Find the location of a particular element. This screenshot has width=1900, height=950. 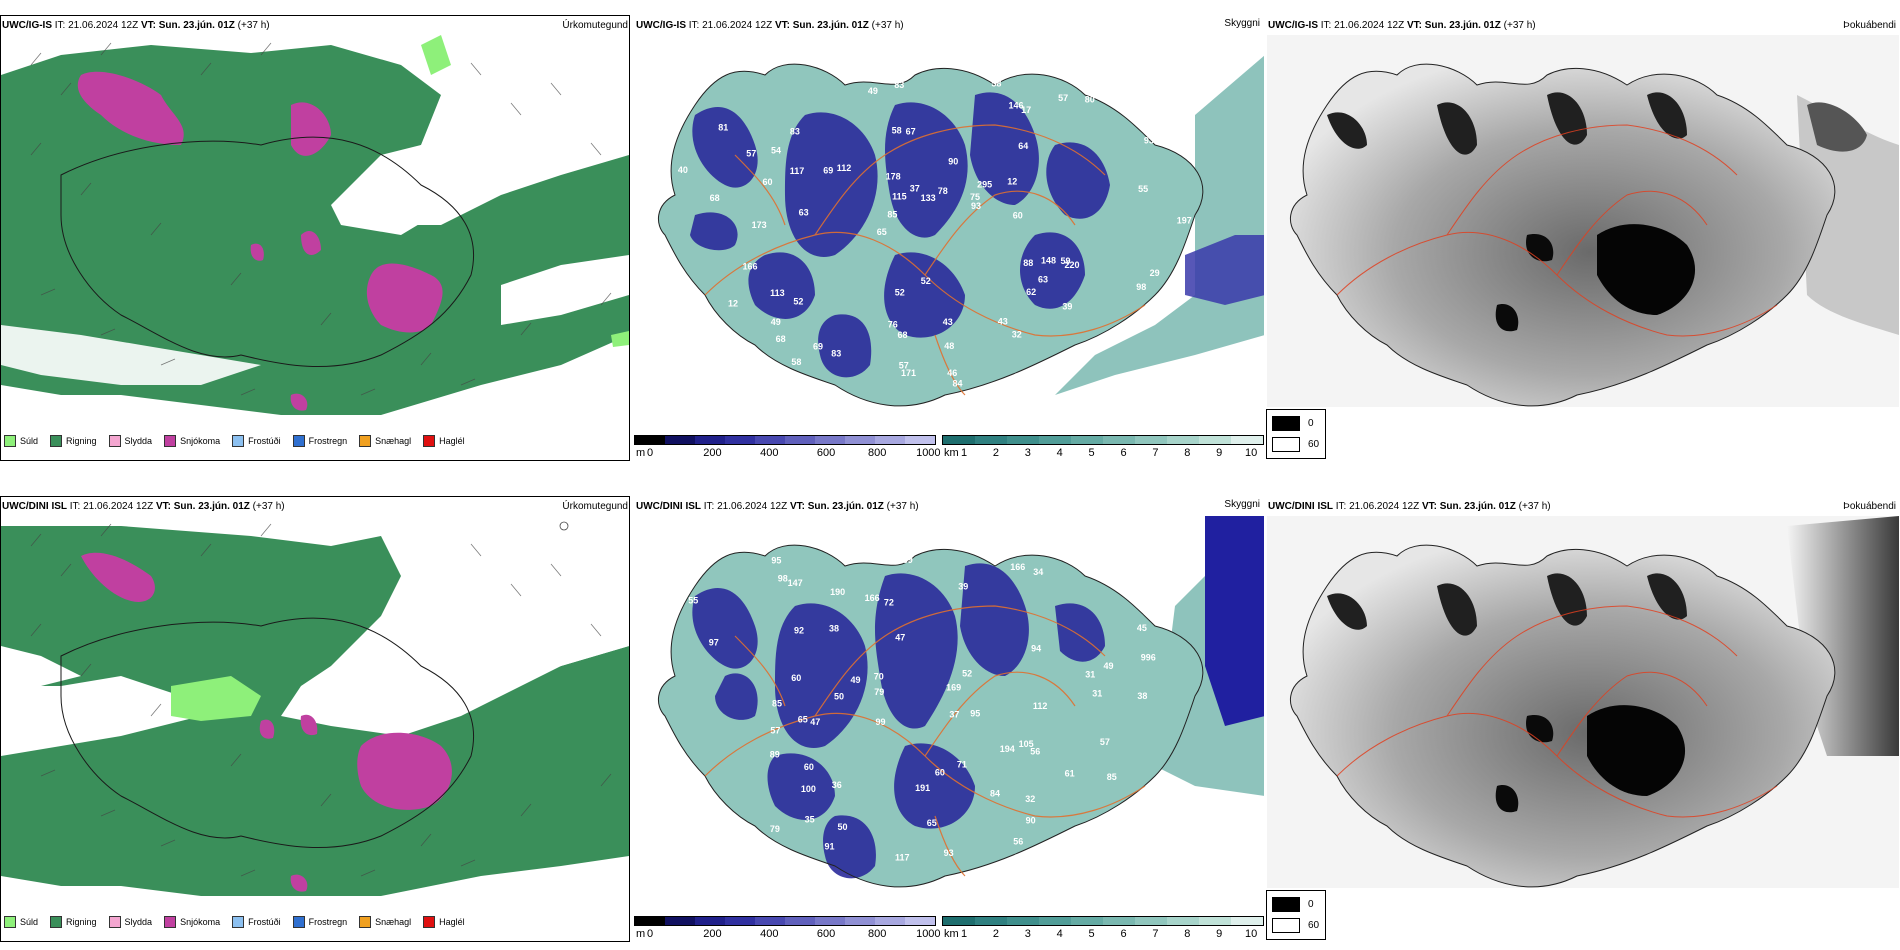

cloud-base-label: 60 is located at coordinates (940, 773).